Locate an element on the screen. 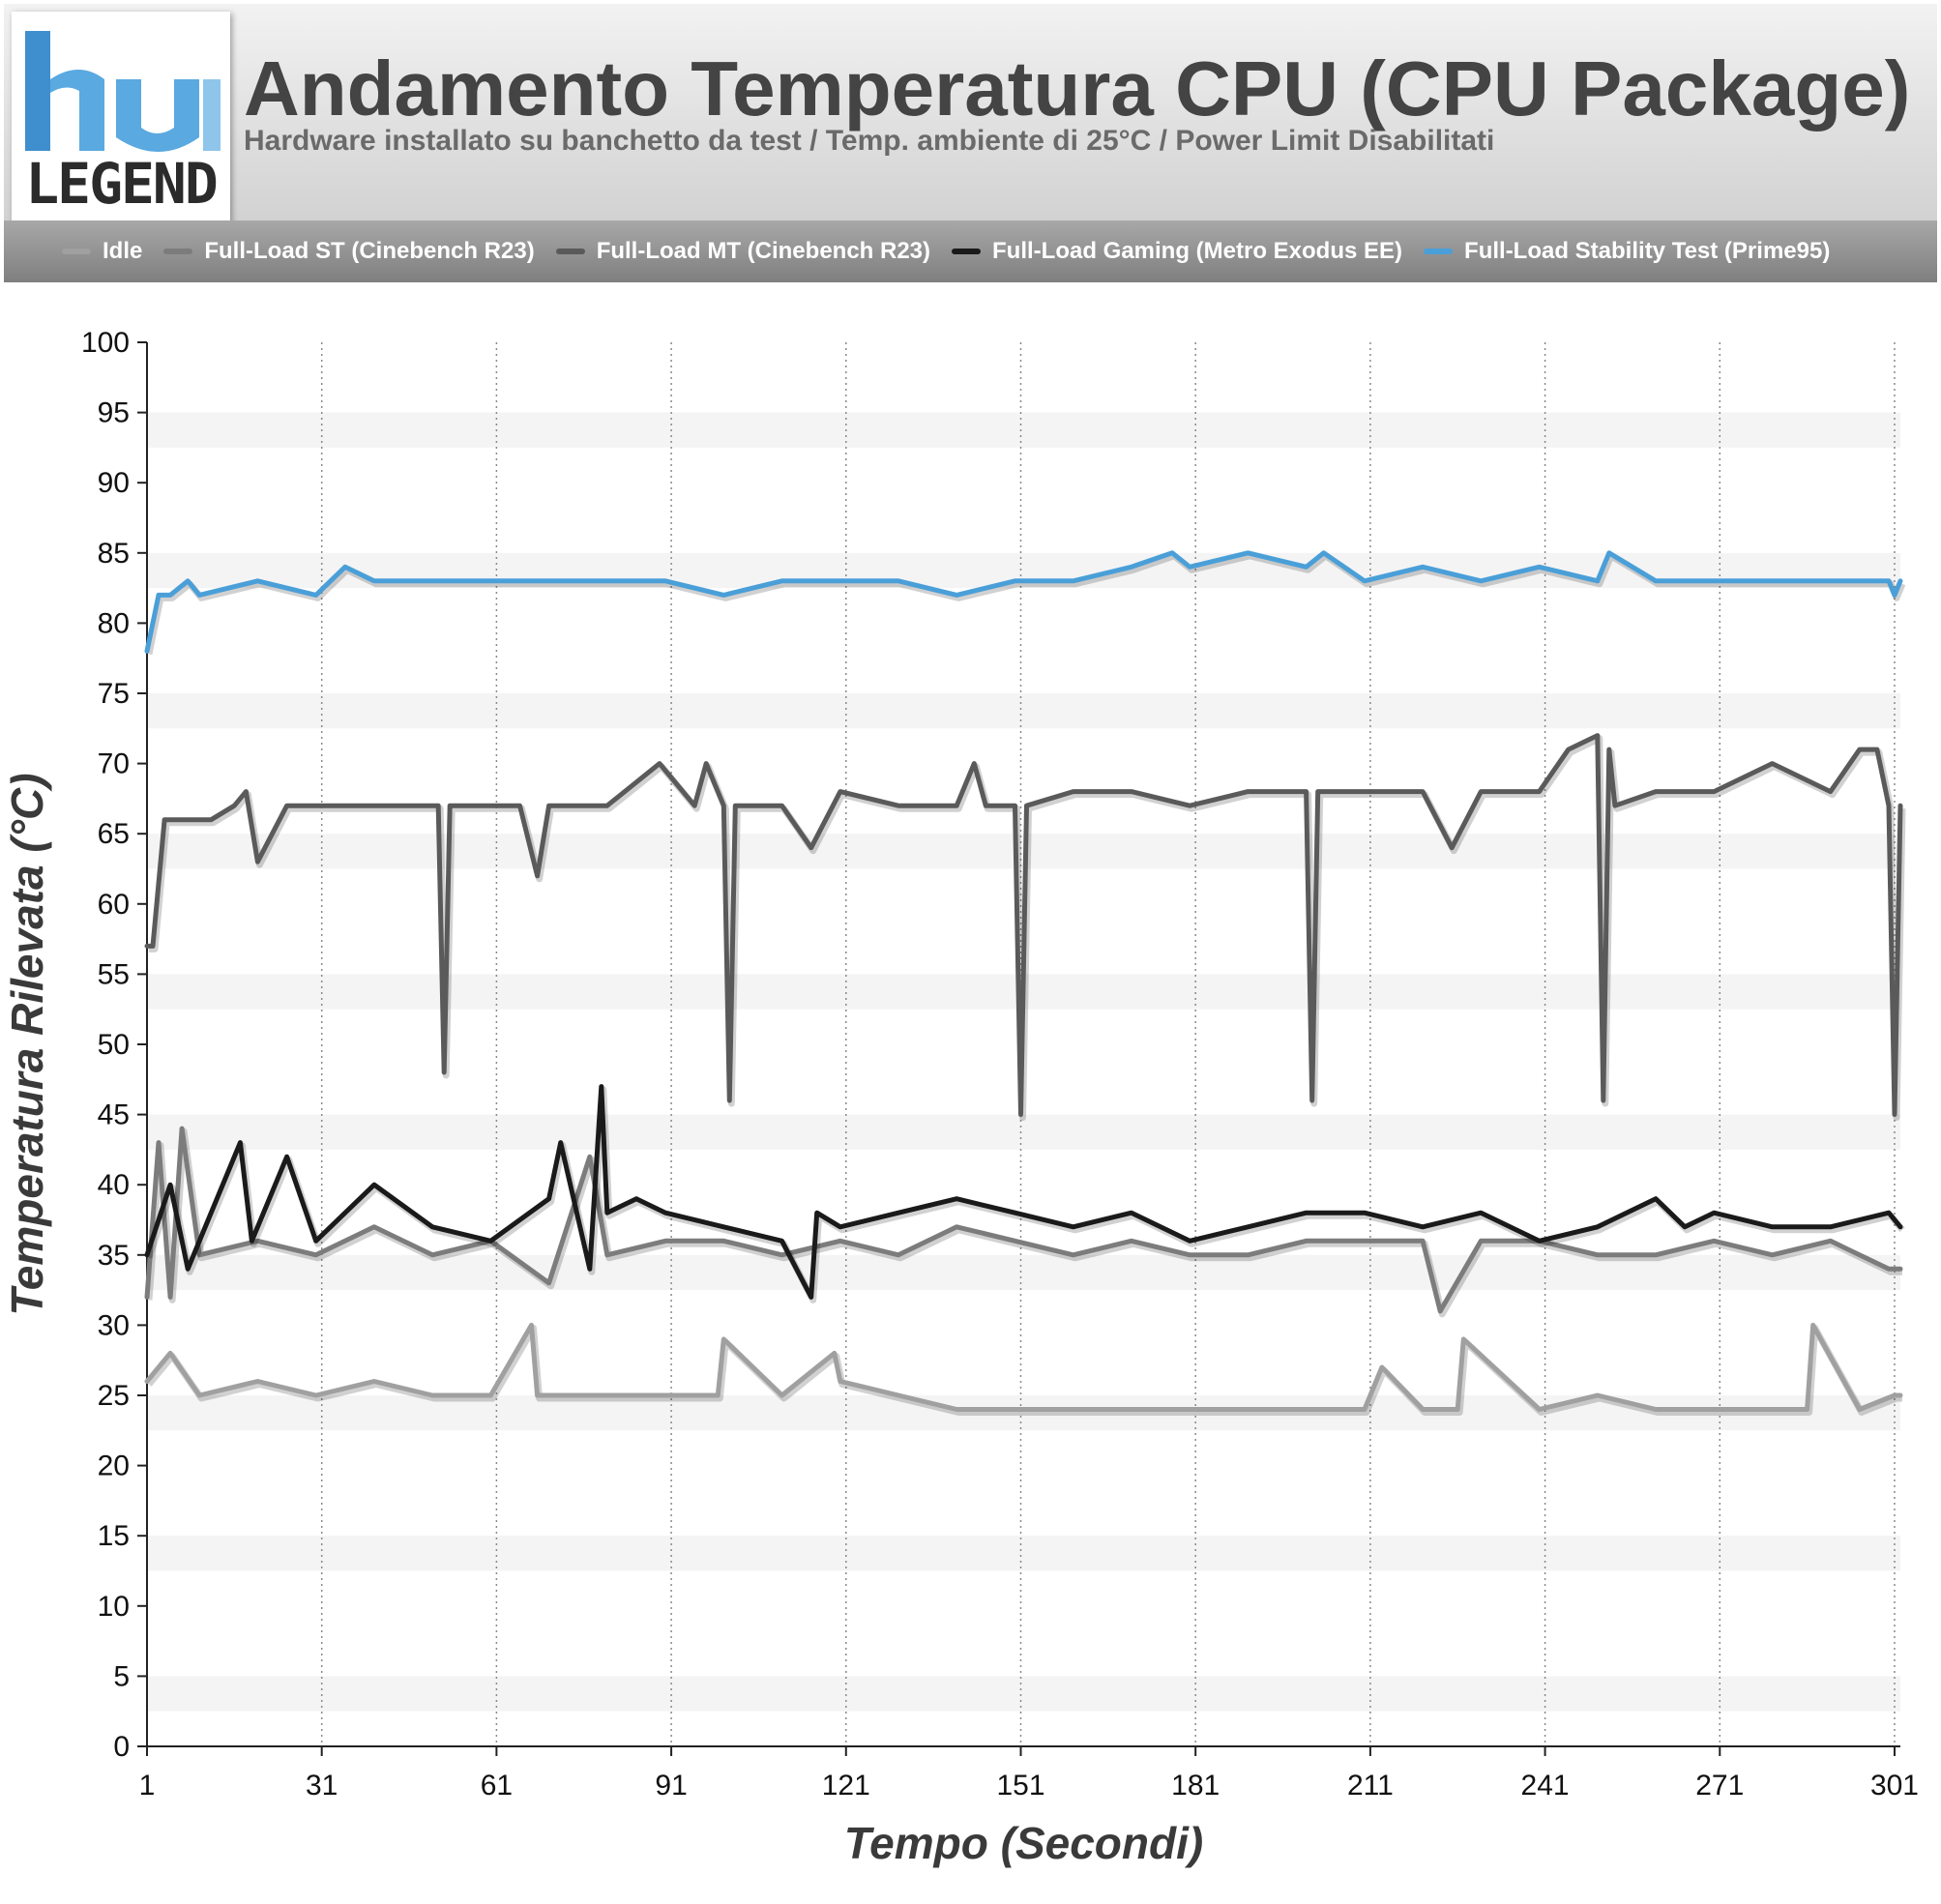 The image size is (1941, 1904). y-tick-label: 100 is located at coordinates (105, 343).